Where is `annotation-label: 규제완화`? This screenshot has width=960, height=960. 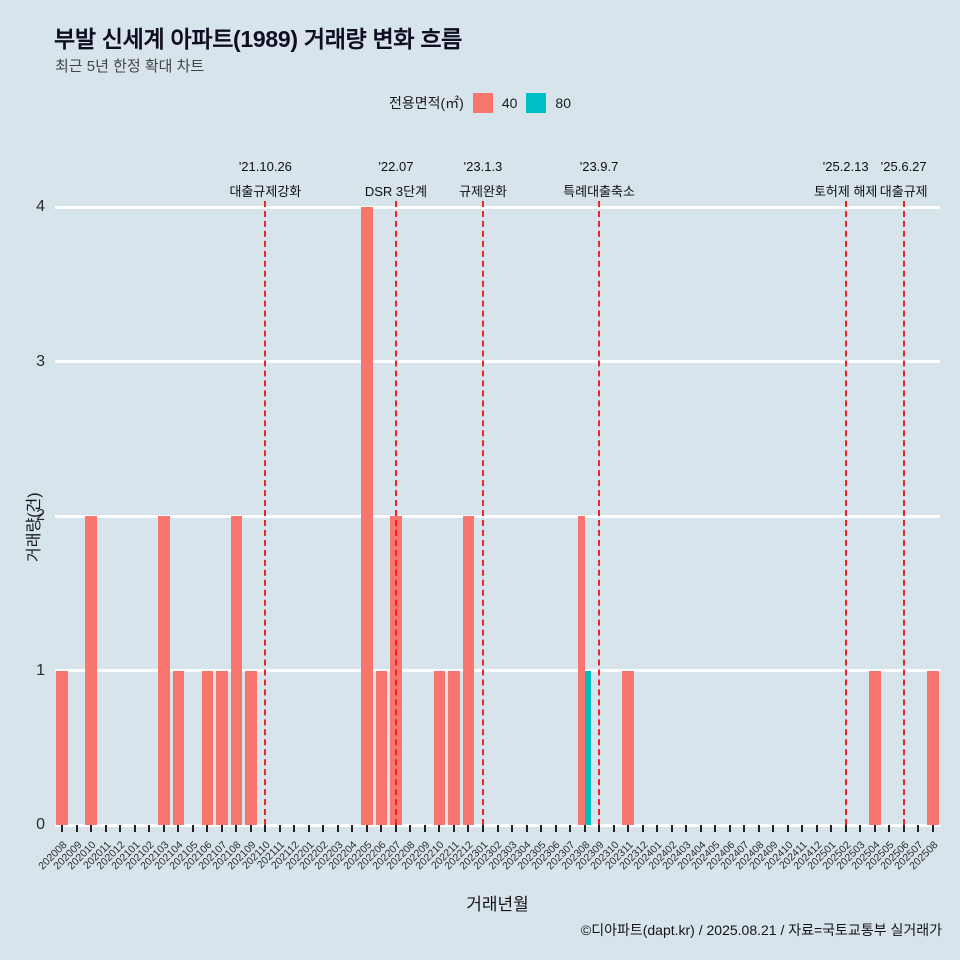 annotation-label: 규제완화 is located at coordinates (483, 191).